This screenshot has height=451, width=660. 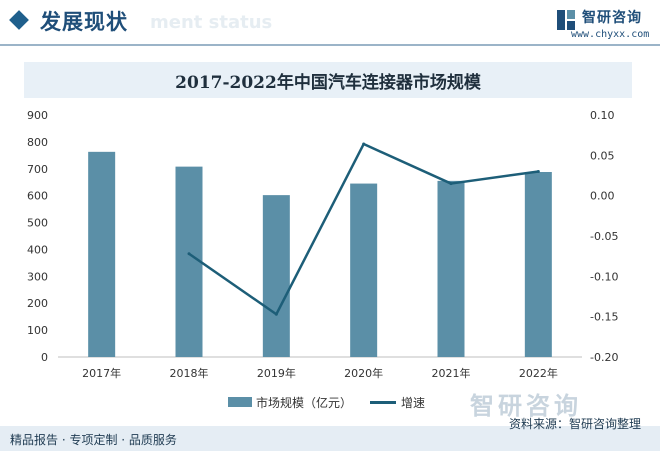 I want to click on watermark-logo-text: 智研咨询, so click(x=526, y=406).